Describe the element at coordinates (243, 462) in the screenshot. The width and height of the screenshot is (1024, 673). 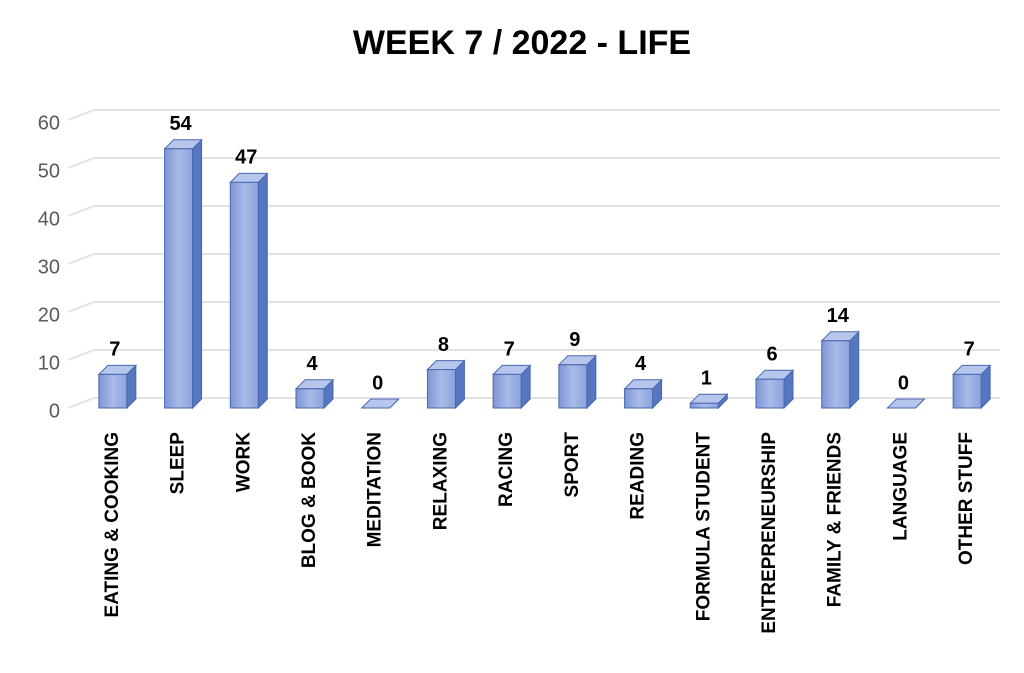
I see `x-tick-label: WORK` at that location.